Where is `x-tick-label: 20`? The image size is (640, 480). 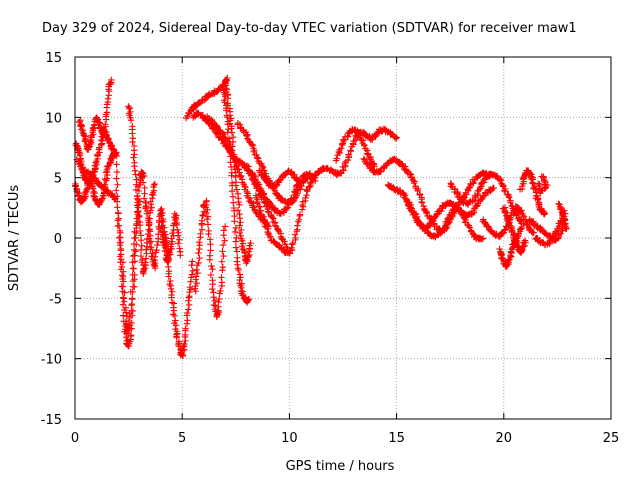 x-tick-label: 20 is located at coordinates (504, 438).